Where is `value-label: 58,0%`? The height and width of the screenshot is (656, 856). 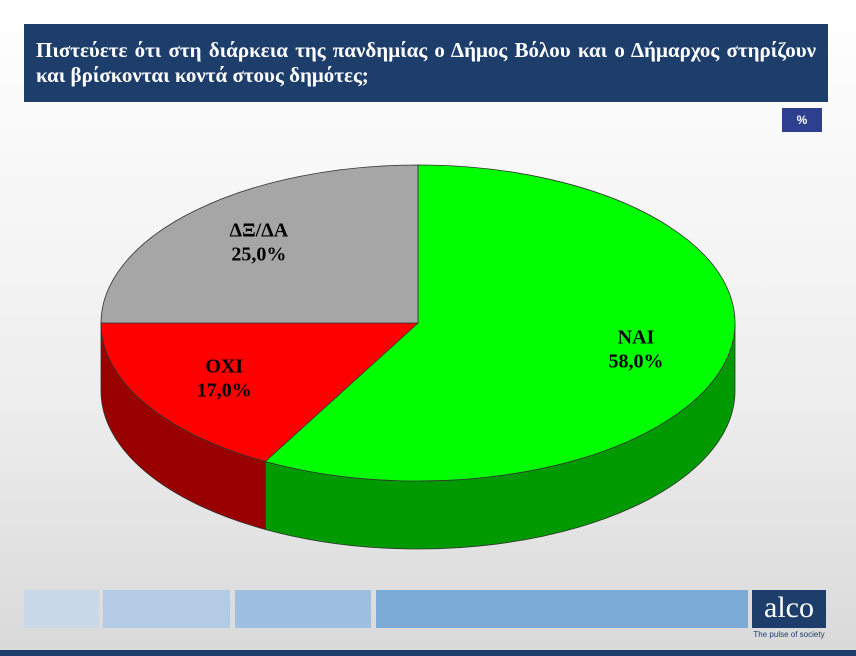
value-label: 58,0% is located at coordinates (635, 361).